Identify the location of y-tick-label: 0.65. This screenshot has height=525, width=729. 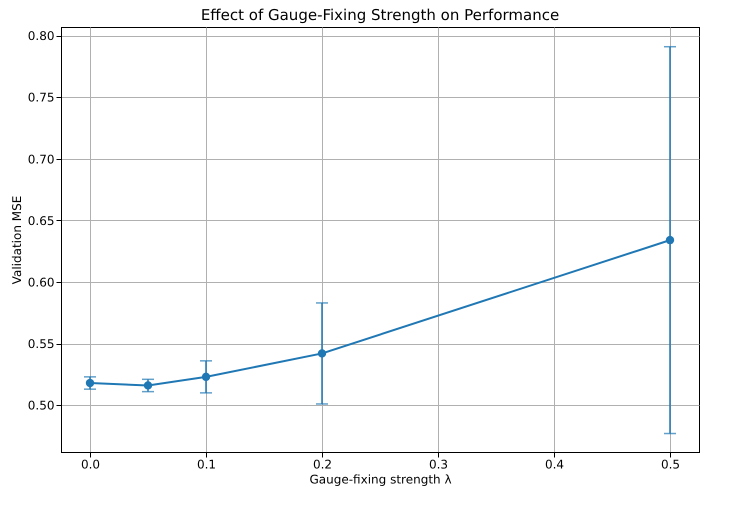
(41, 221).